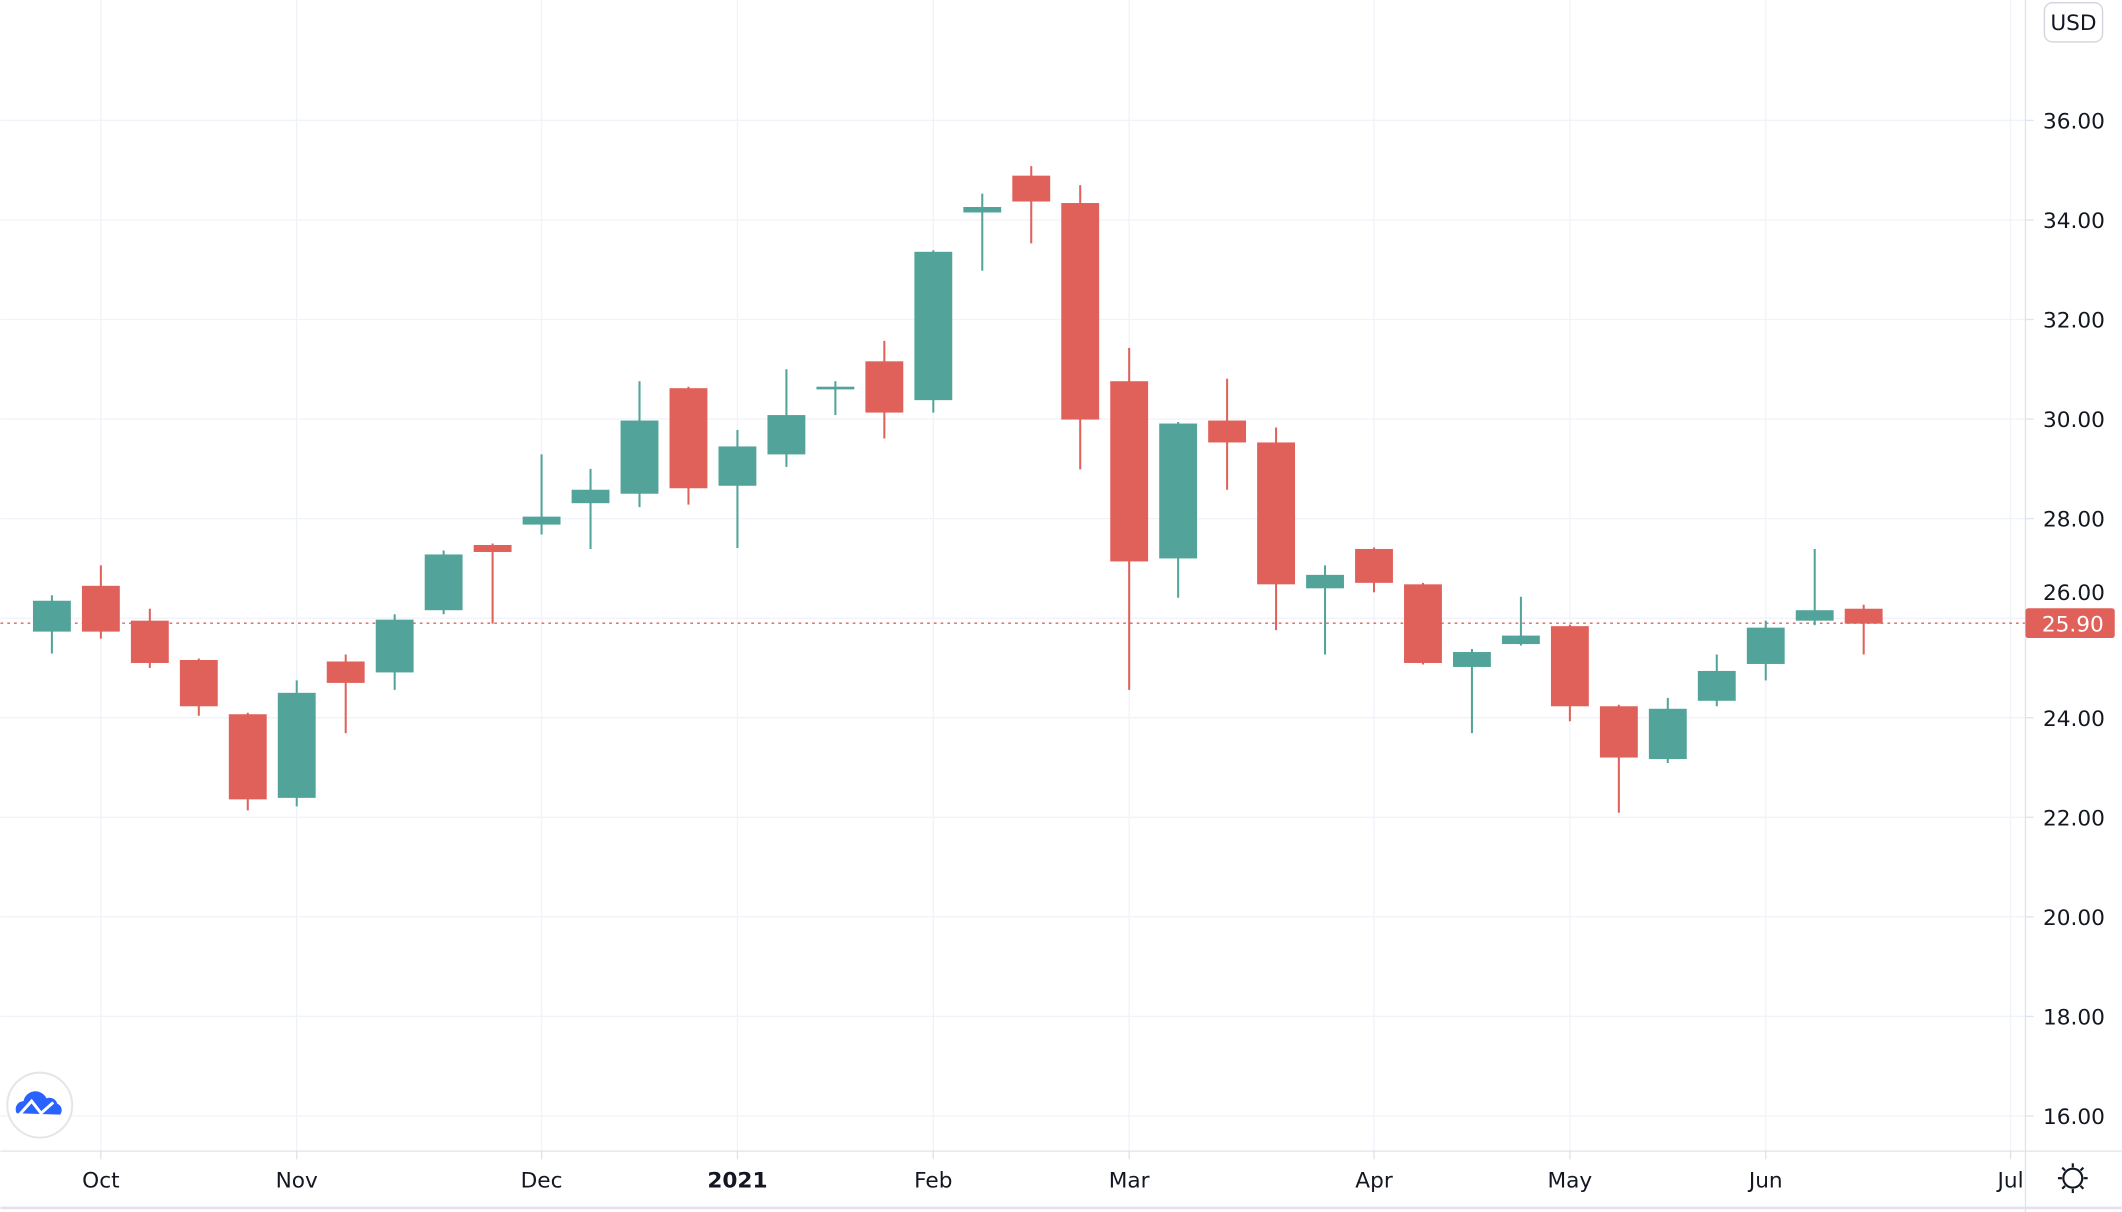  Describe the element at coordinates (2074, 420) in the screenshot. I see `y-tick-label: 30.00` at that location.